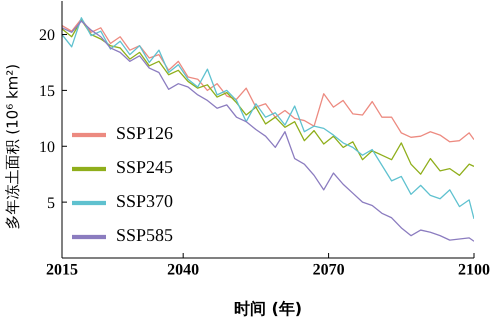 The image size is (494, 320). Describe the element at coordinates (62, 269) in the screenshot. I see `x-tick-label: 2015` at that location.